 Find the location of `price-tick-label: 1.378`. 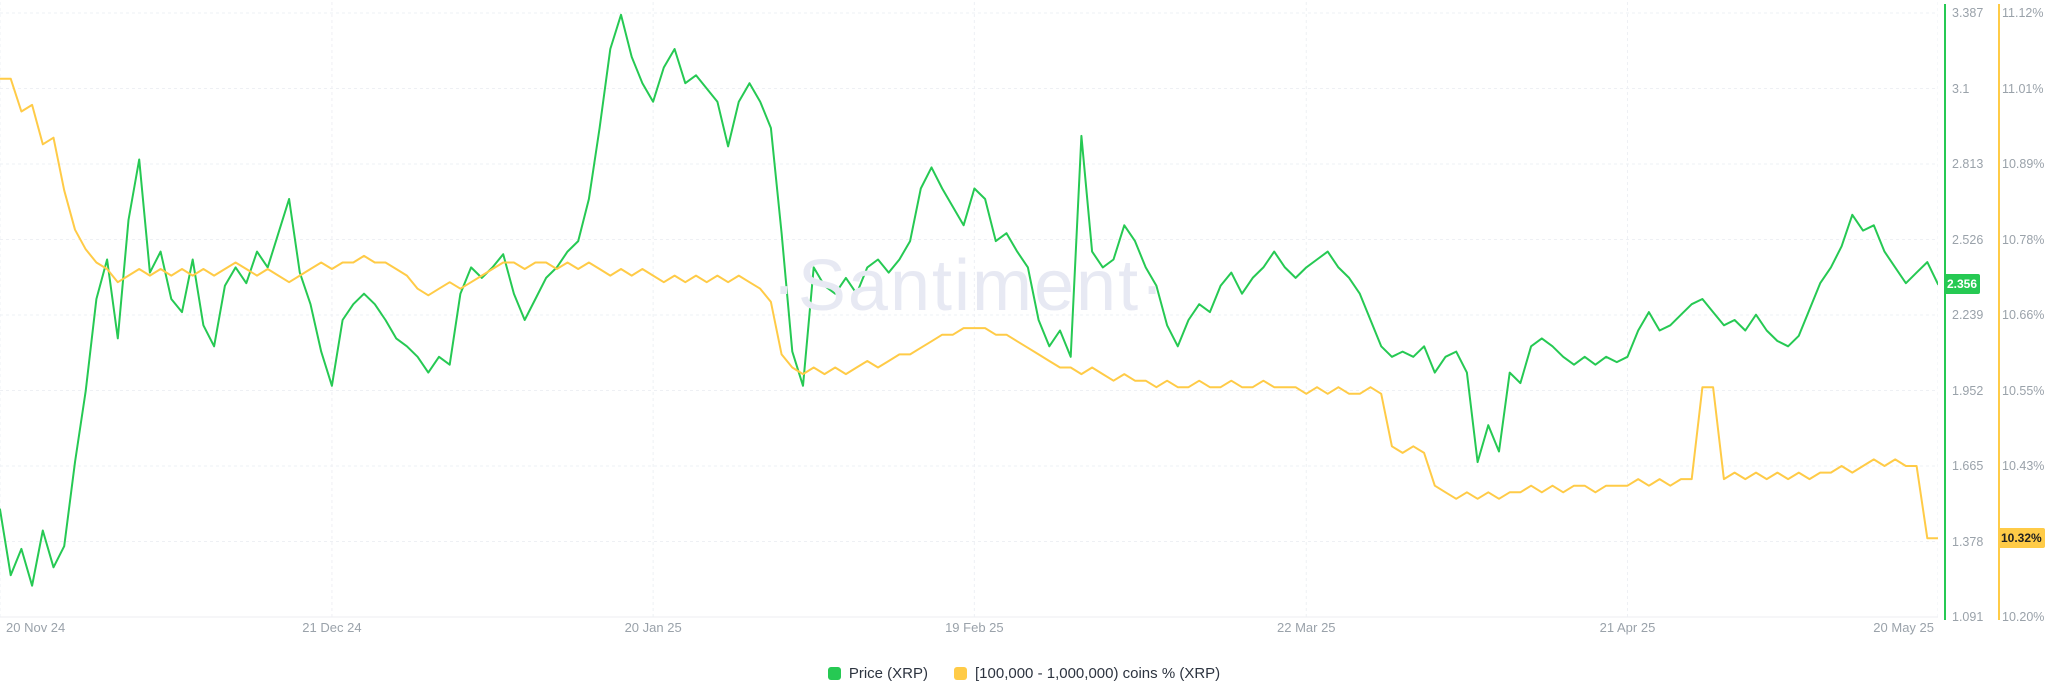

price-tick-label: 1.378 is located at coordinates (1968, 541).